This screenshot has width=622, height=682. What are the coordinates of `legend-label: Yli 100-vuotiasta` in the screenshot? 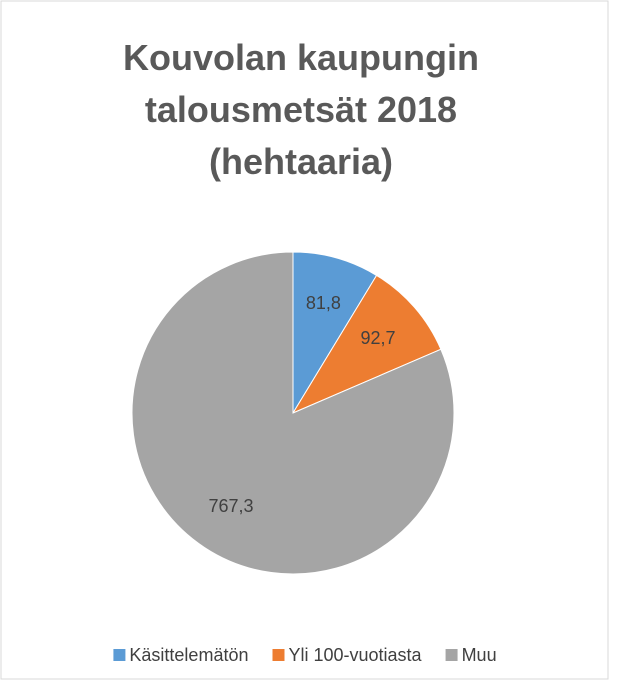 It's located at (355, 655).